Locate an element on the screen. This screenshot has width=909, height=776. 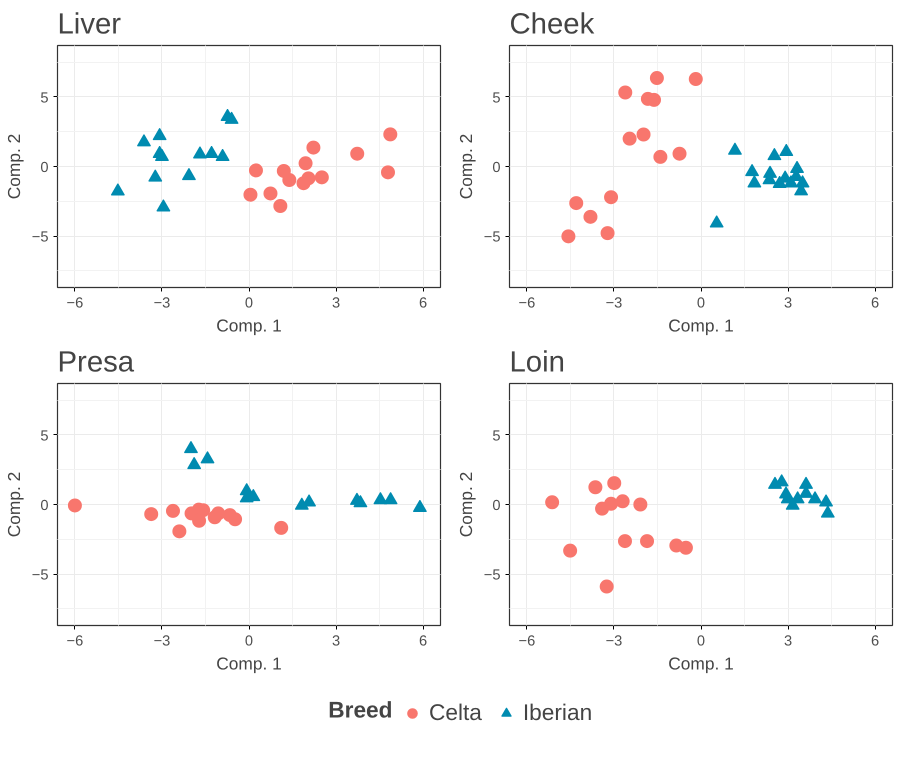
legend-title: Breed is located at coordinates (360, 709).